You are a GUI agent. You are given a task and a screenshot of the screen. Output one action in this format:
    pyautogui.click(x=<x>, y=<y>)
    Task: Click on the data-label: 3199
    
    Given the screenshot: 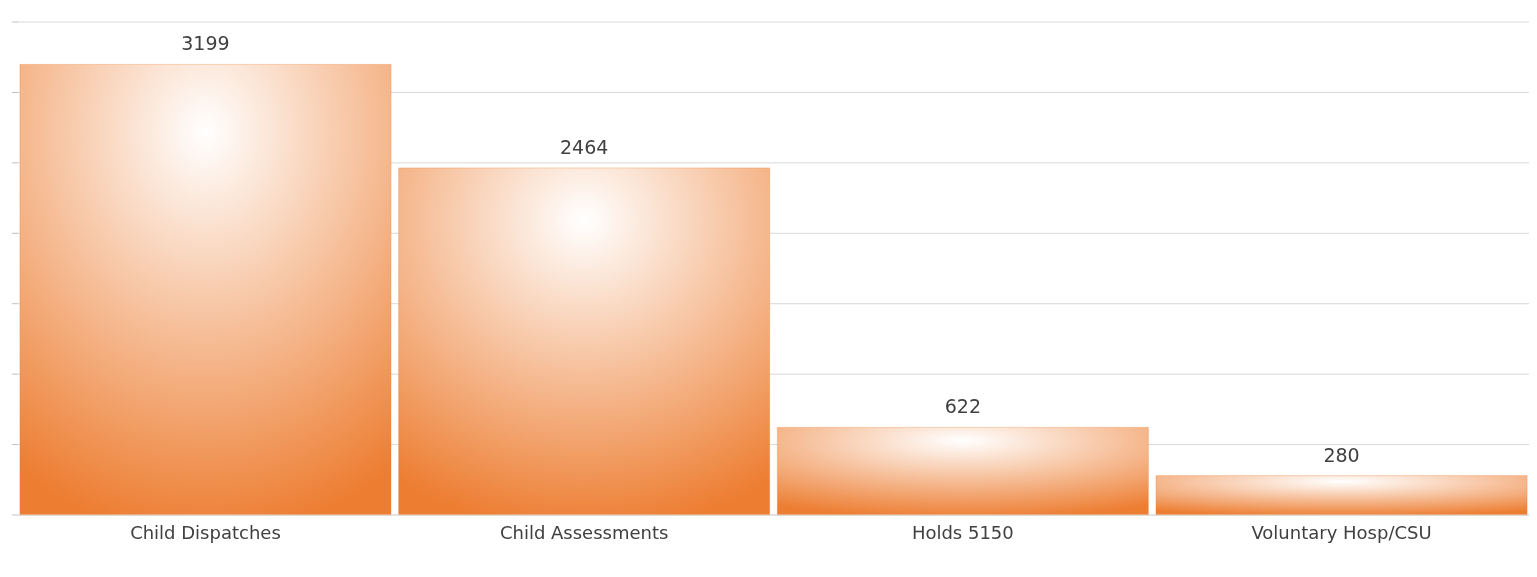 What is the action you would take?
    pyautogui.click(x=205, y=43)
    